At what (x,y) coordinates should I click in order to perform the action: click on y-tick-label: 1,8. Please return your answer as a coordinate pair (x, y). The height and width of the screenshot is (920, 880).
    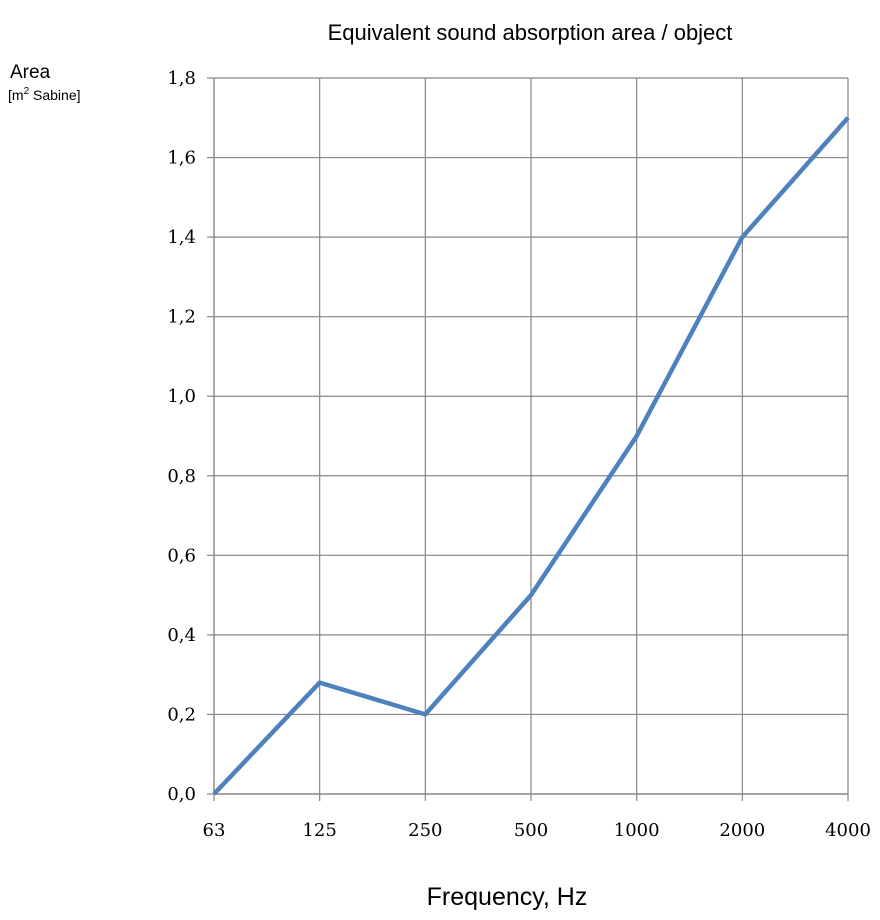
    Looking at the image, I should click on (181, 78).